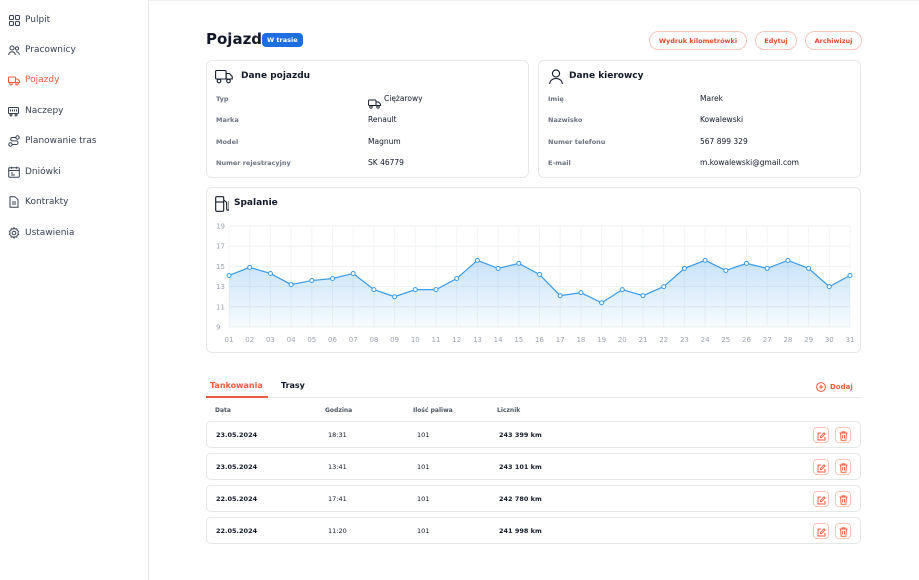 The height and width of the screenshot is (580, 919). What do you see at coordinates (533, 397) in the screenshot?
I see `tabs-divider` at bounding box center [533, 397].